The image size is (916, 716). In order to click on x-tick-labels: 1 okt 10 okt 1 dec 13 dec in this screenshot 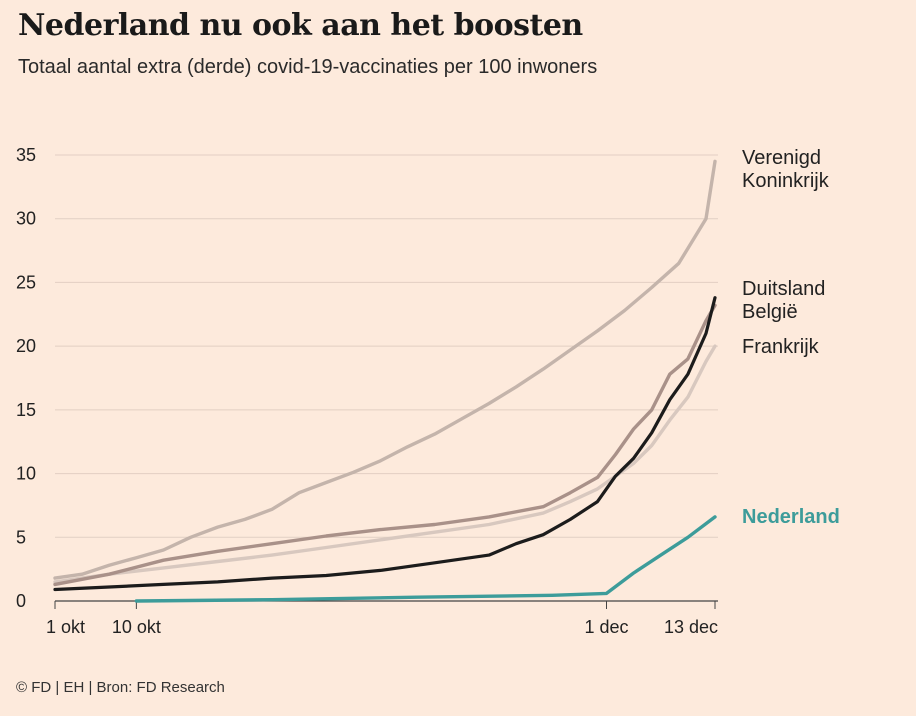, I will do `click(382, 619)`.